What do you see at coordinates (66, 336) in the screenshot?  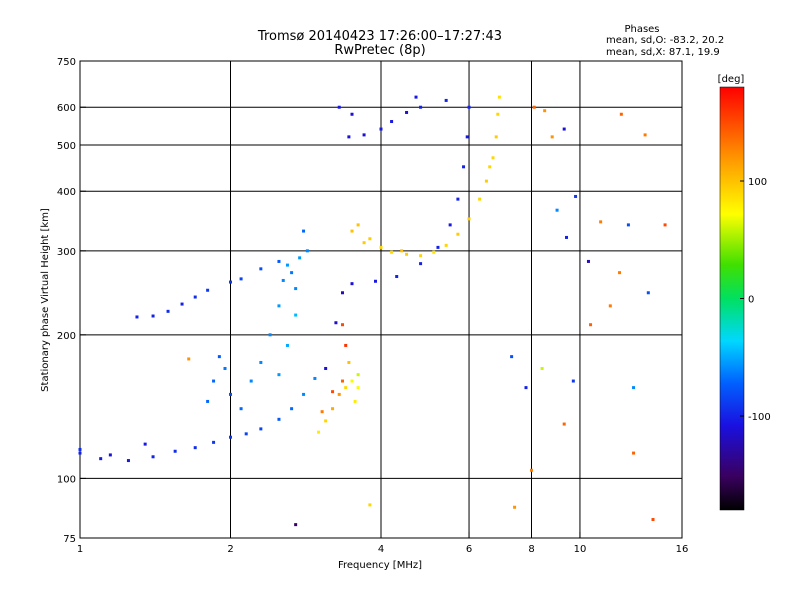 I see `y-tick-label: 200` at bounding box center [66, 336].